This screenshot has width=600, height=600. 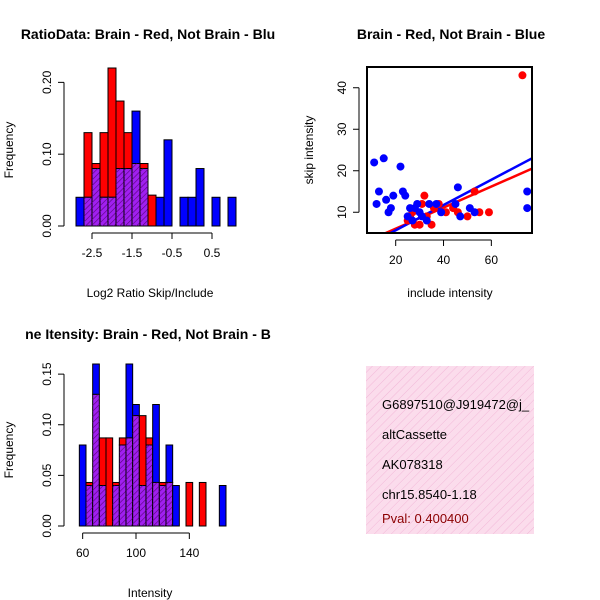 I want to click on axes: 20 40 60 10 20 30 40, so click(x=434, y=166).